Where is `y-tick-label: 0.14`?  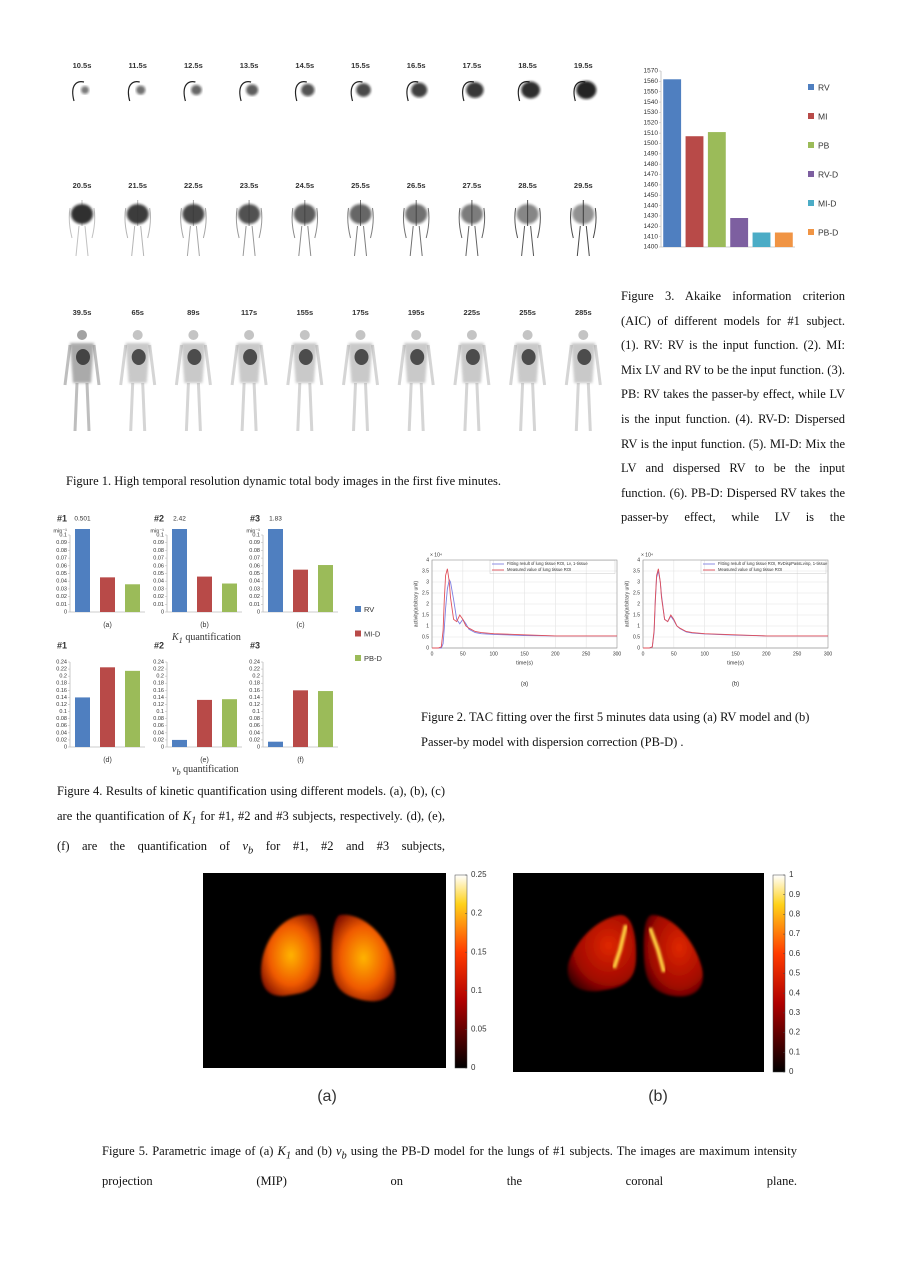 y-tick-label: 0.14 is located at coordinates (158, 698).